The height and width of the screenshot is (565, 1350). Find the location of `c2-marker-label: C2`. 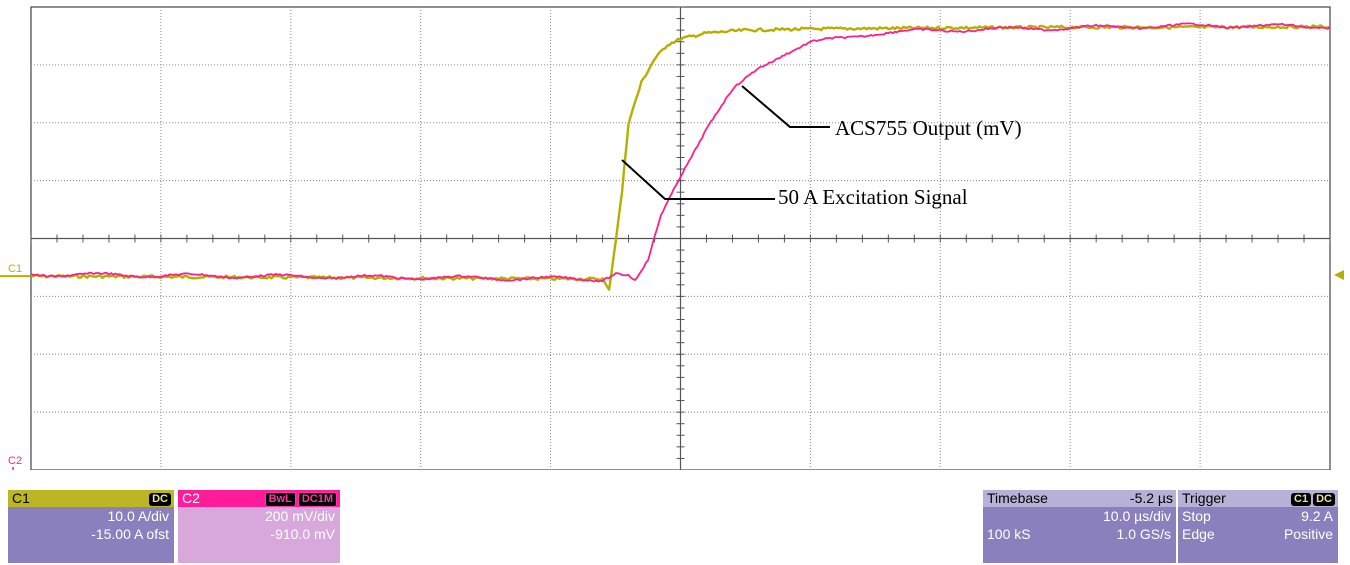

c2-marker-label: C2 is located at coordinates (15, 461).